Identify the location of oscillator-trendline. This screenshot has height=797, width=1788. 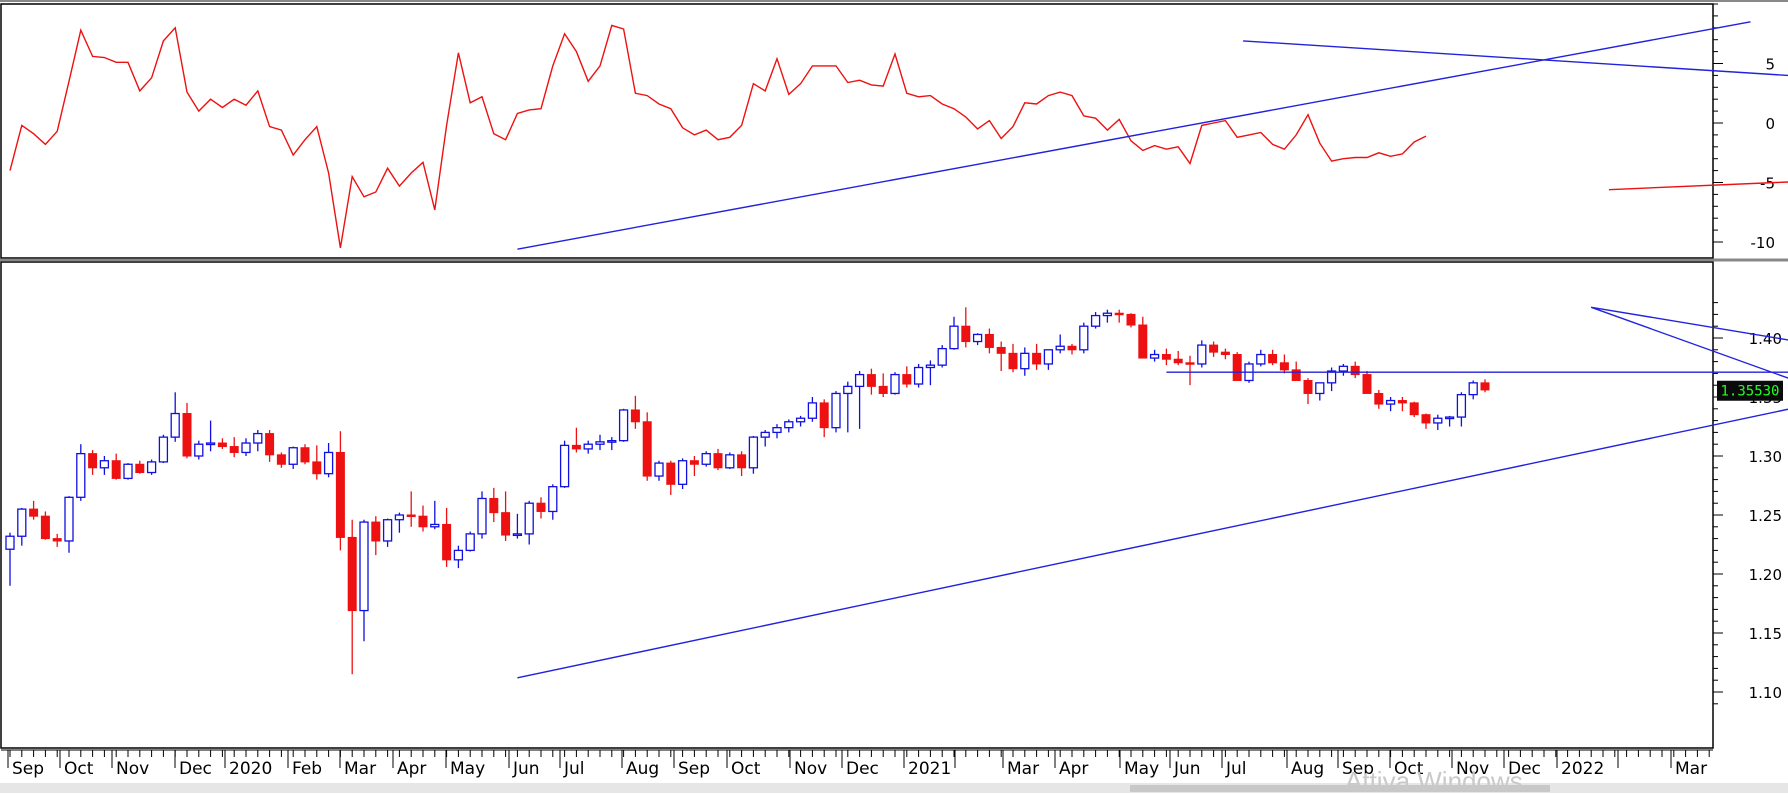
(1515, 96).